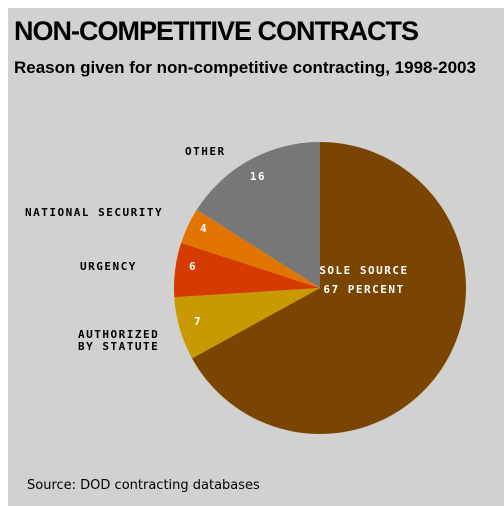 The image size is (504, 506). I want to click on slice-label-national-security: 4, so click(204, 228).